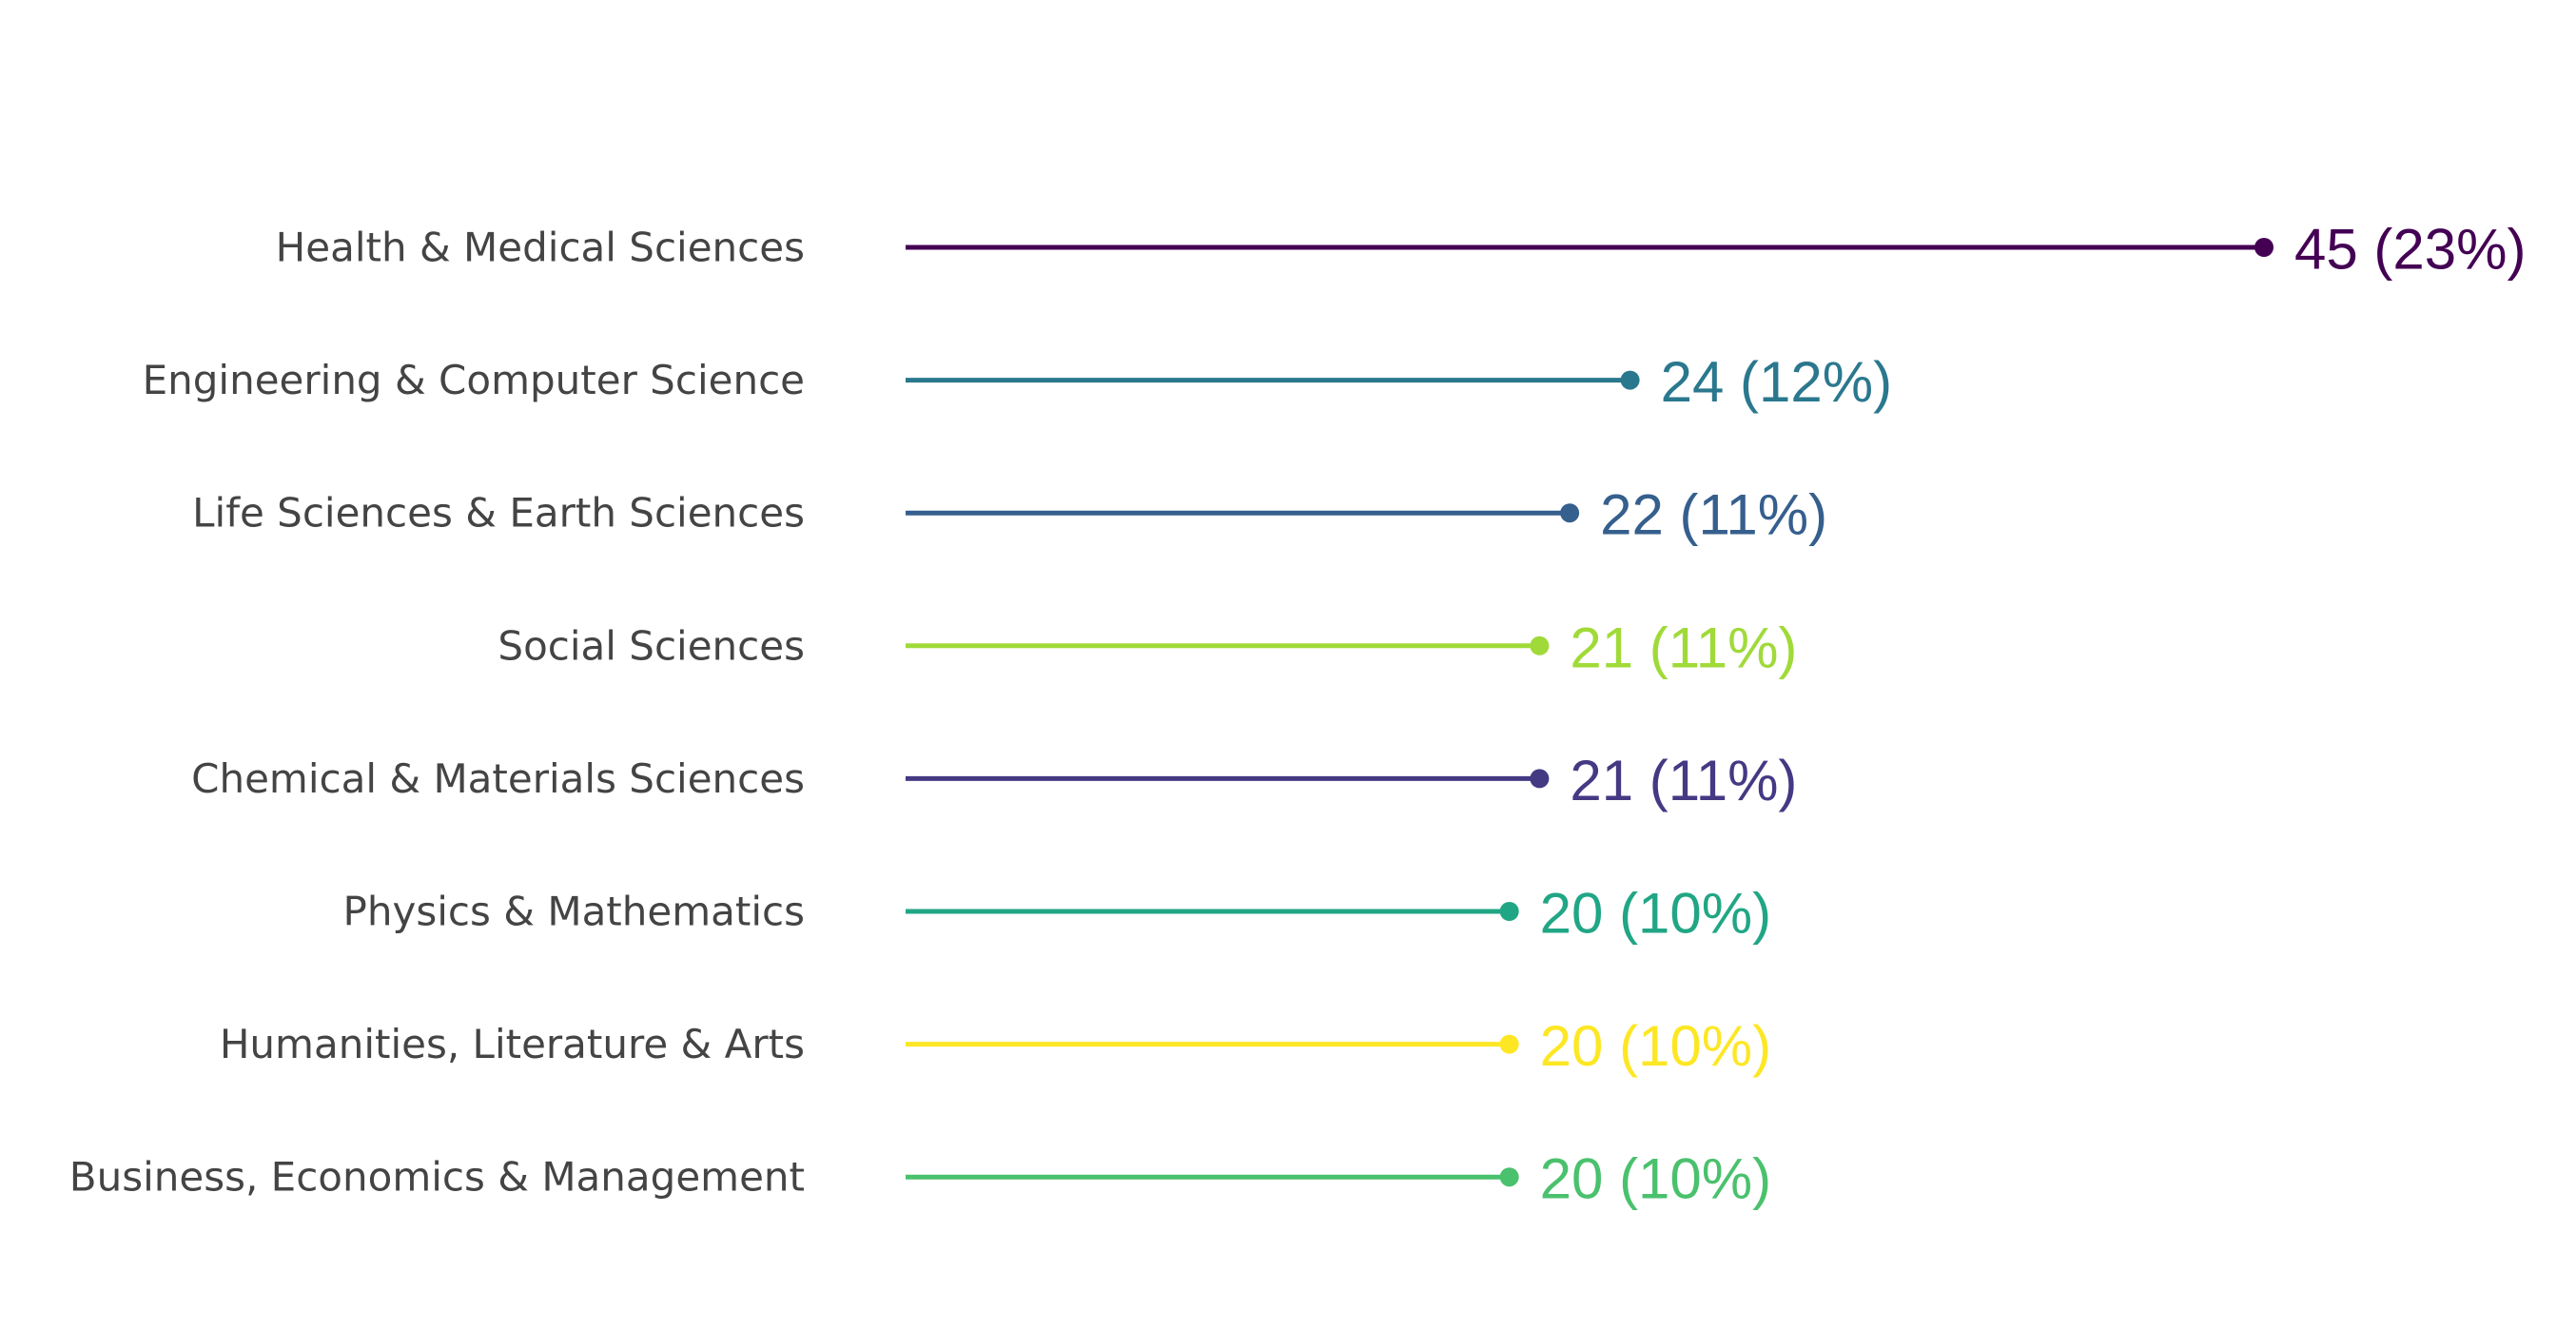  Describe the element at coordinates (1777, 382) in the screenshot. I see `value-label: 24 (12%)` at that location.